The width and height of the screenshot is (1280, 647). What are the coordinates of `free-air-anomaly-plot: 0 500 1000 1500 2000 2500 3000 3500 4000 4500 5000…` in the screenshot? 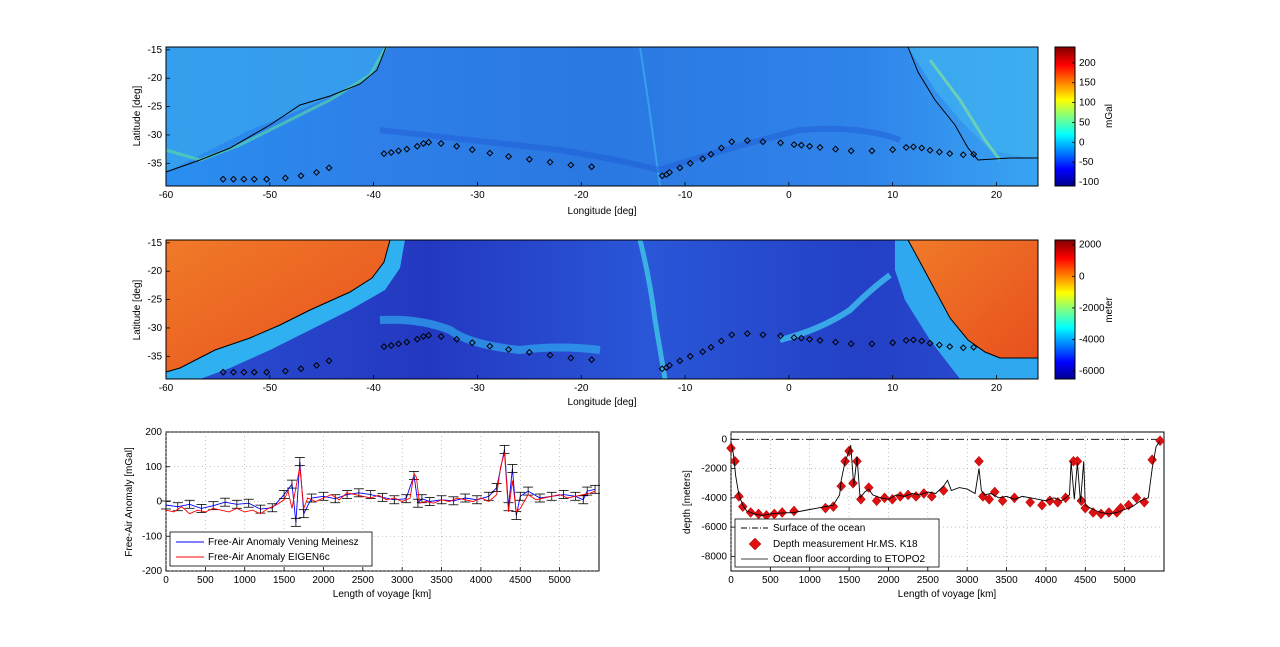 It's located at (362, 513).